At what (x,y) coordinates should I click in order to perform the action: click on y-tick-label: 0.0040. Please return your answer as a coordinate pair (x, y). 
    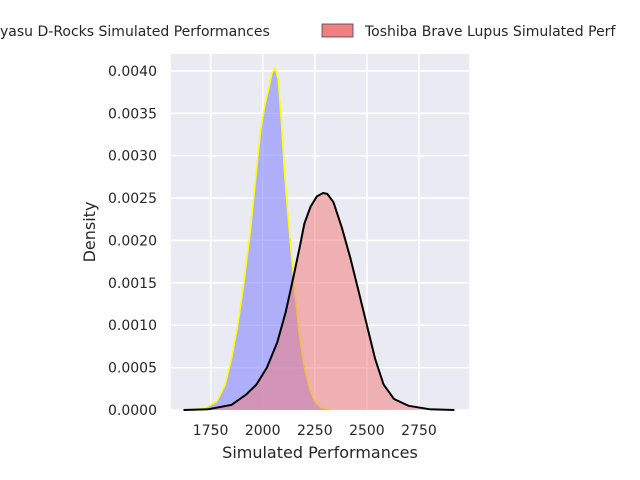
    Looking at the image, I should click on (132, 72).